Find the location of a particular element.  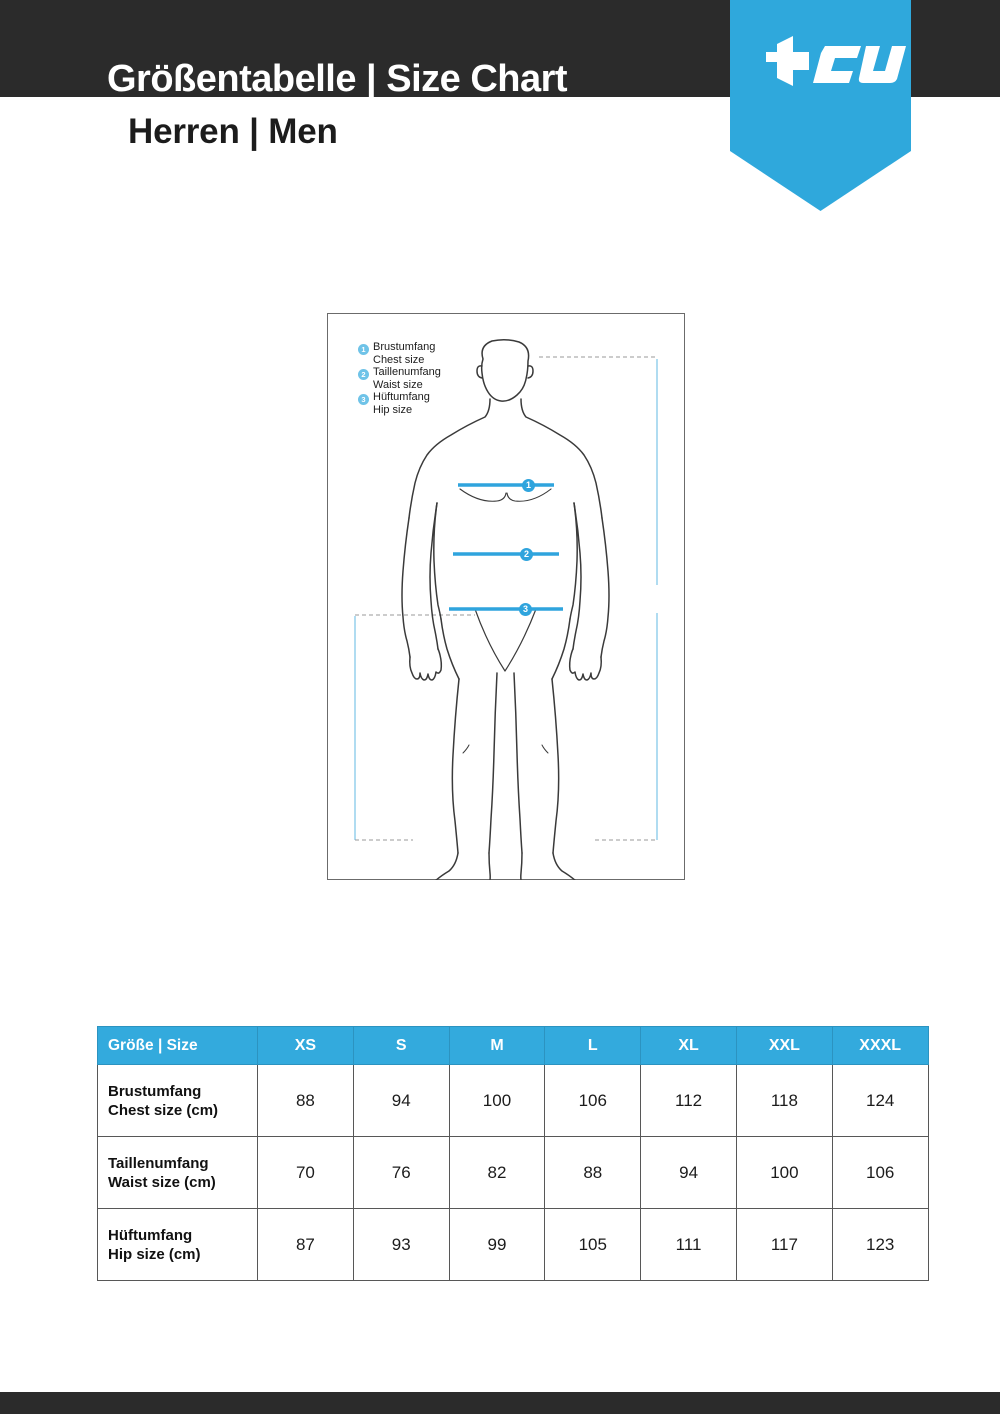

row-label-chest: Brustumfang Chest size (cm) is located at coordinates (177, 1100).